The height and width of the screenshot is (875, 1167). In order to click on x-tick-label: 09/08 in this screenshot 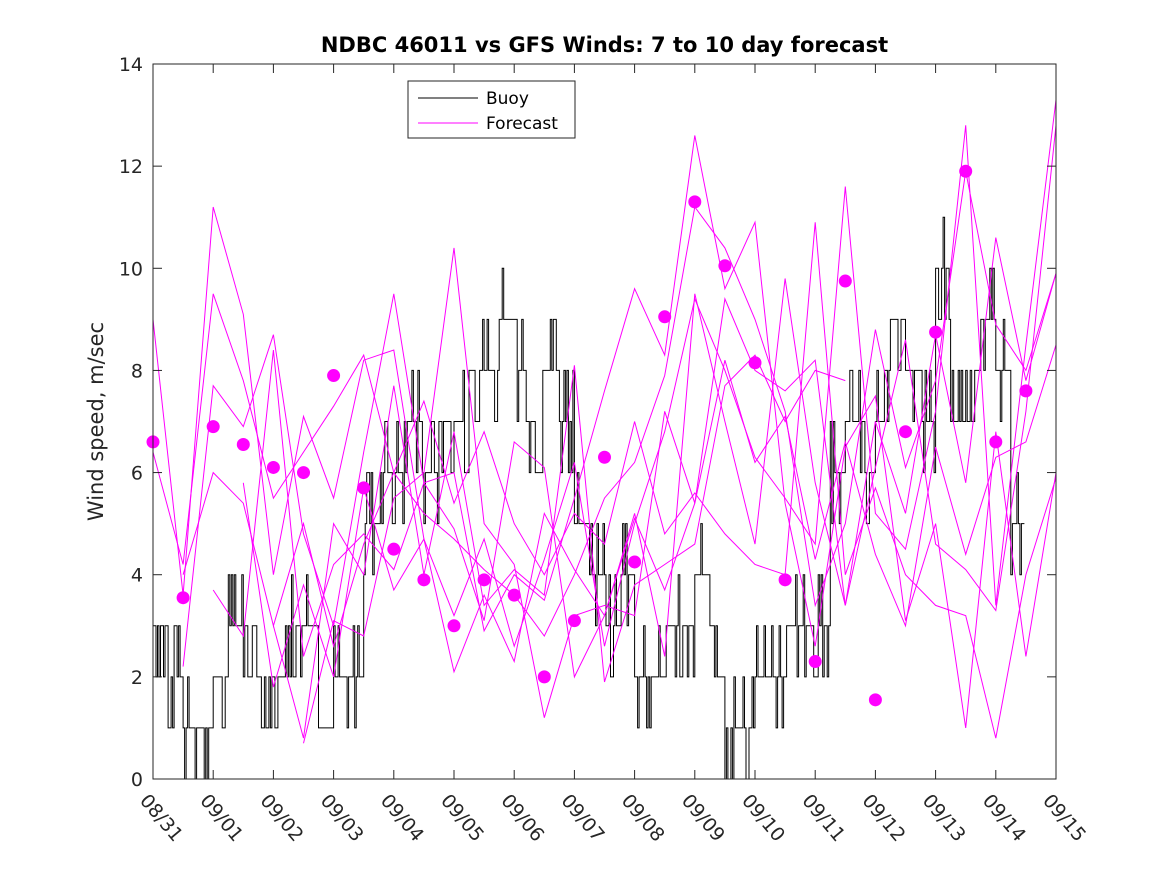, I will do `click(643, 818)`.